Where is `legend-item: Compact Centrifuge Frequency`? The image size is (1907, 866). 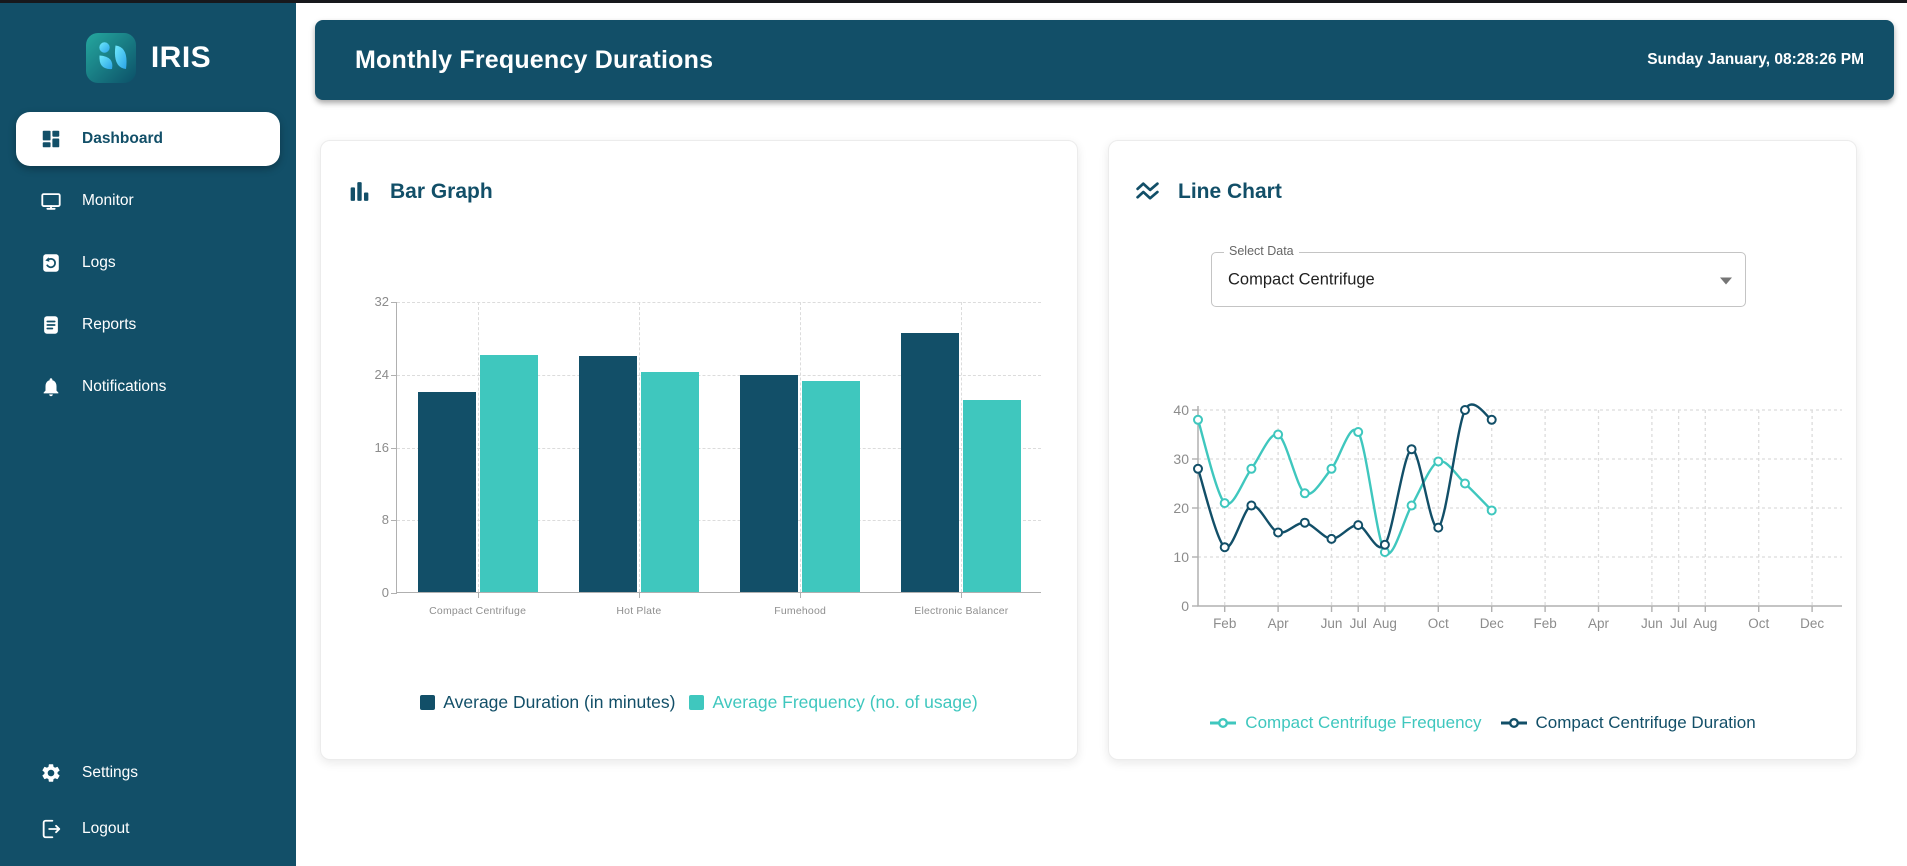 legend-item: Compact Centrifuge Frequency is located at coordinates (1345, 723).